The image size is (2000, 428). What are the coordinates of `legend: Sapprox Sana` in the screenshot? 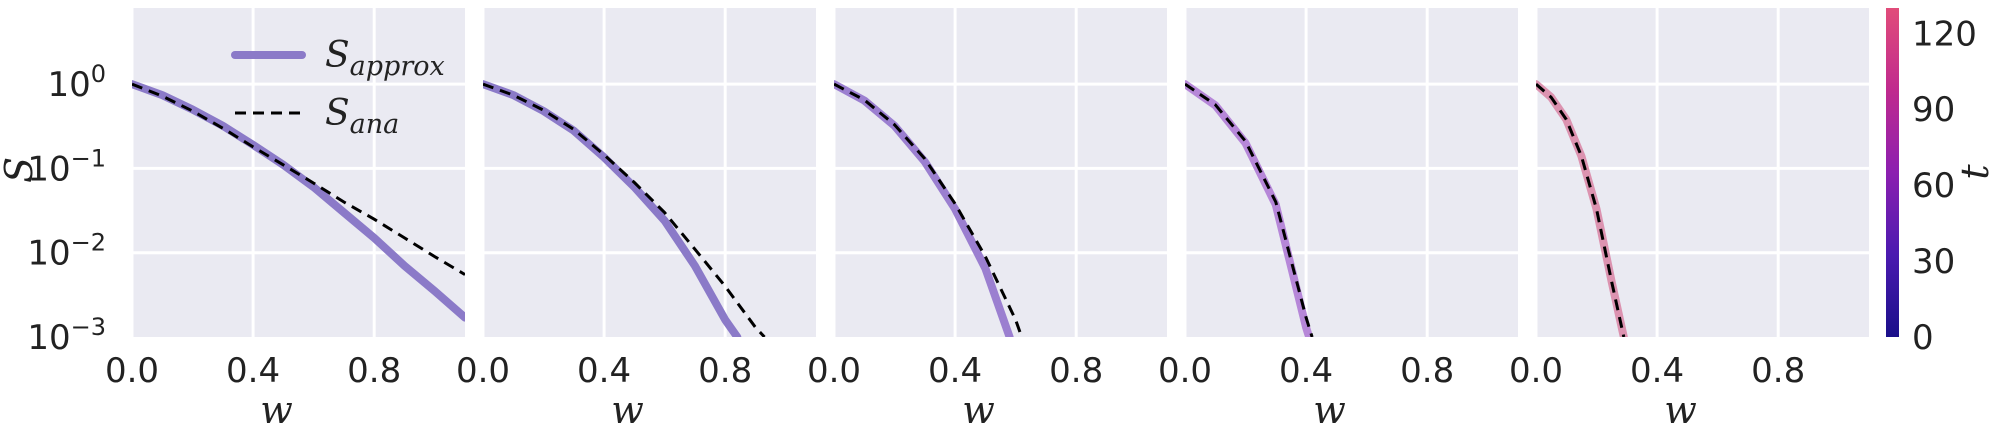 It's located at (338, 87).